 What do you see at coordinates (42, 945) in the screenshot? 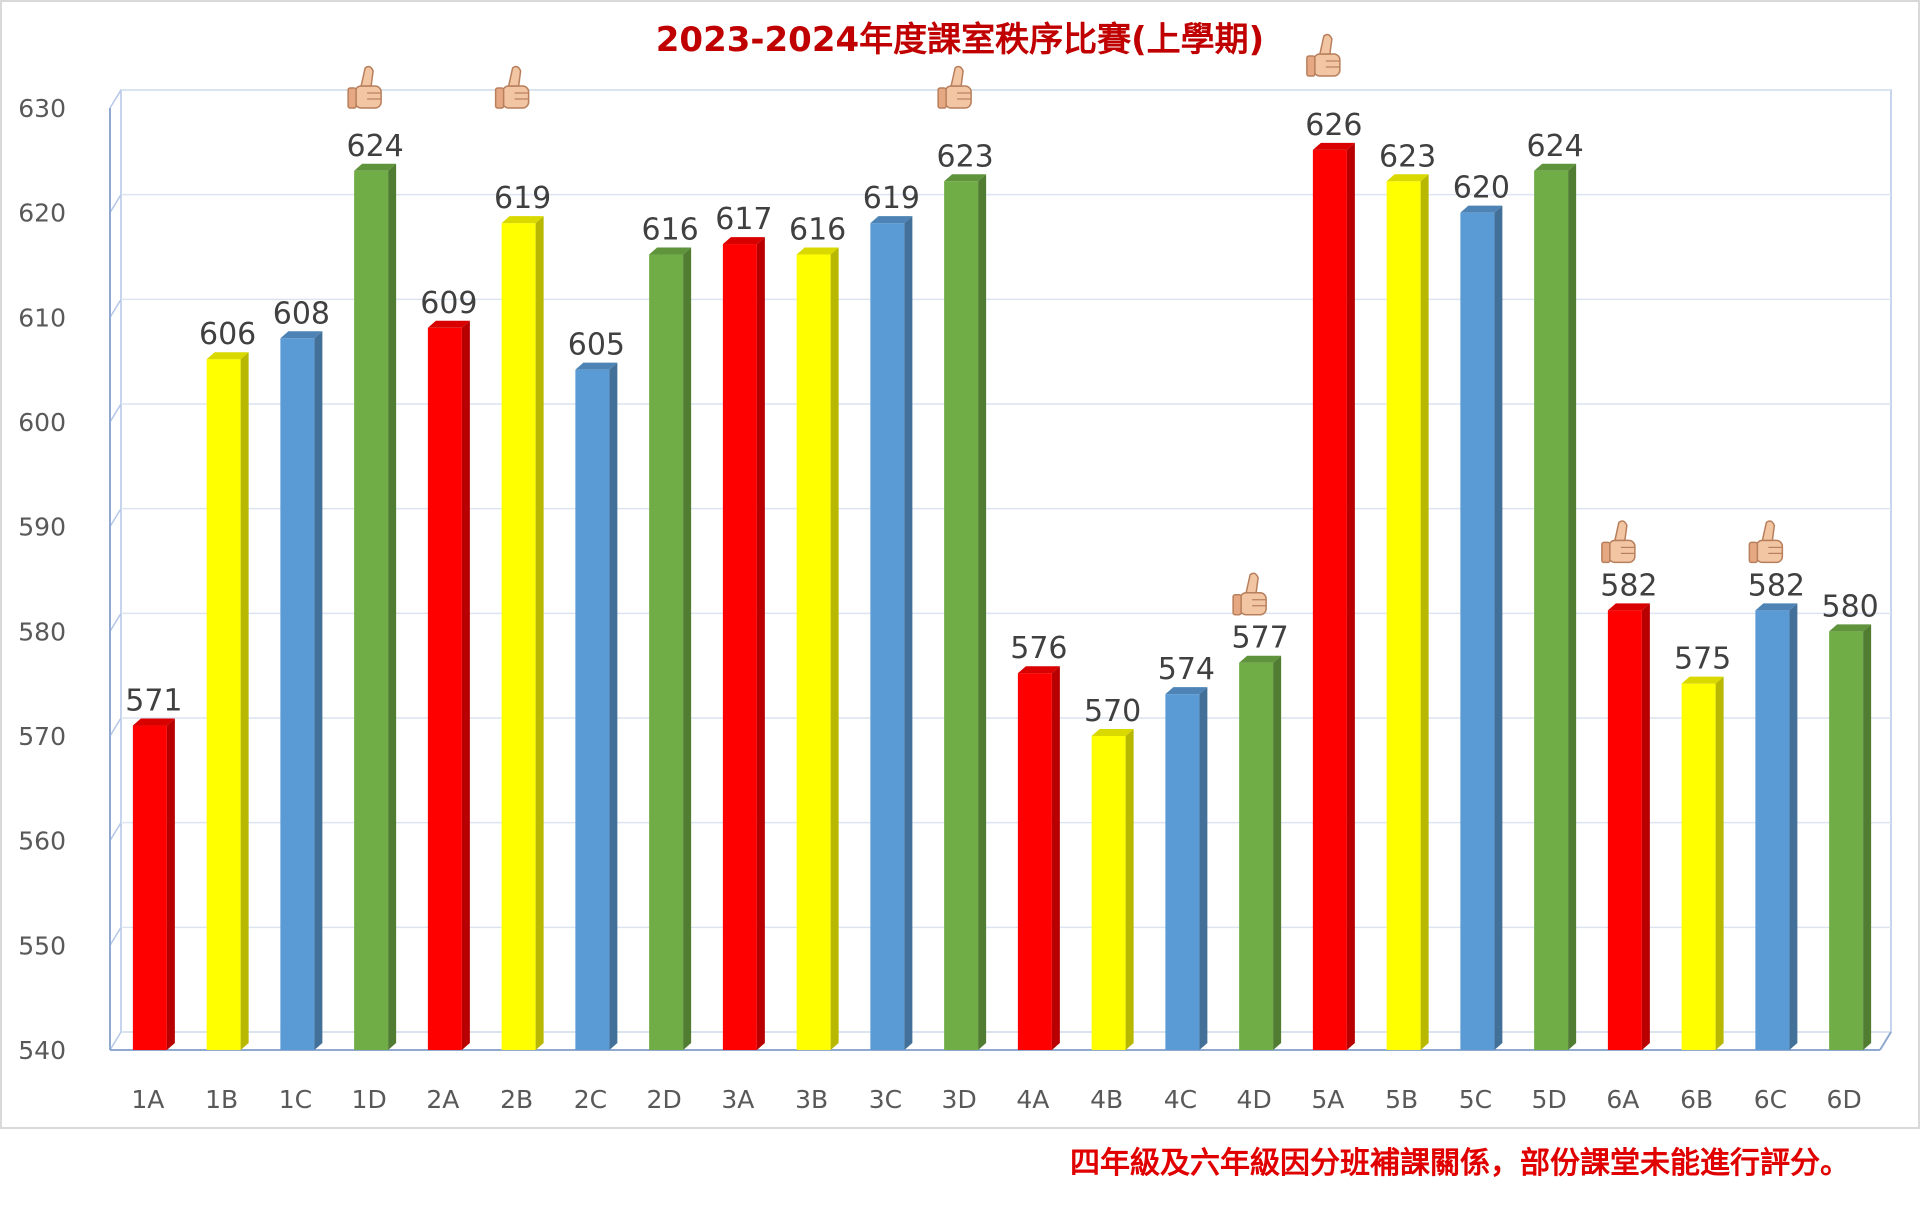
I see `y-tick-label: 550` at bounding box center [42, 945].